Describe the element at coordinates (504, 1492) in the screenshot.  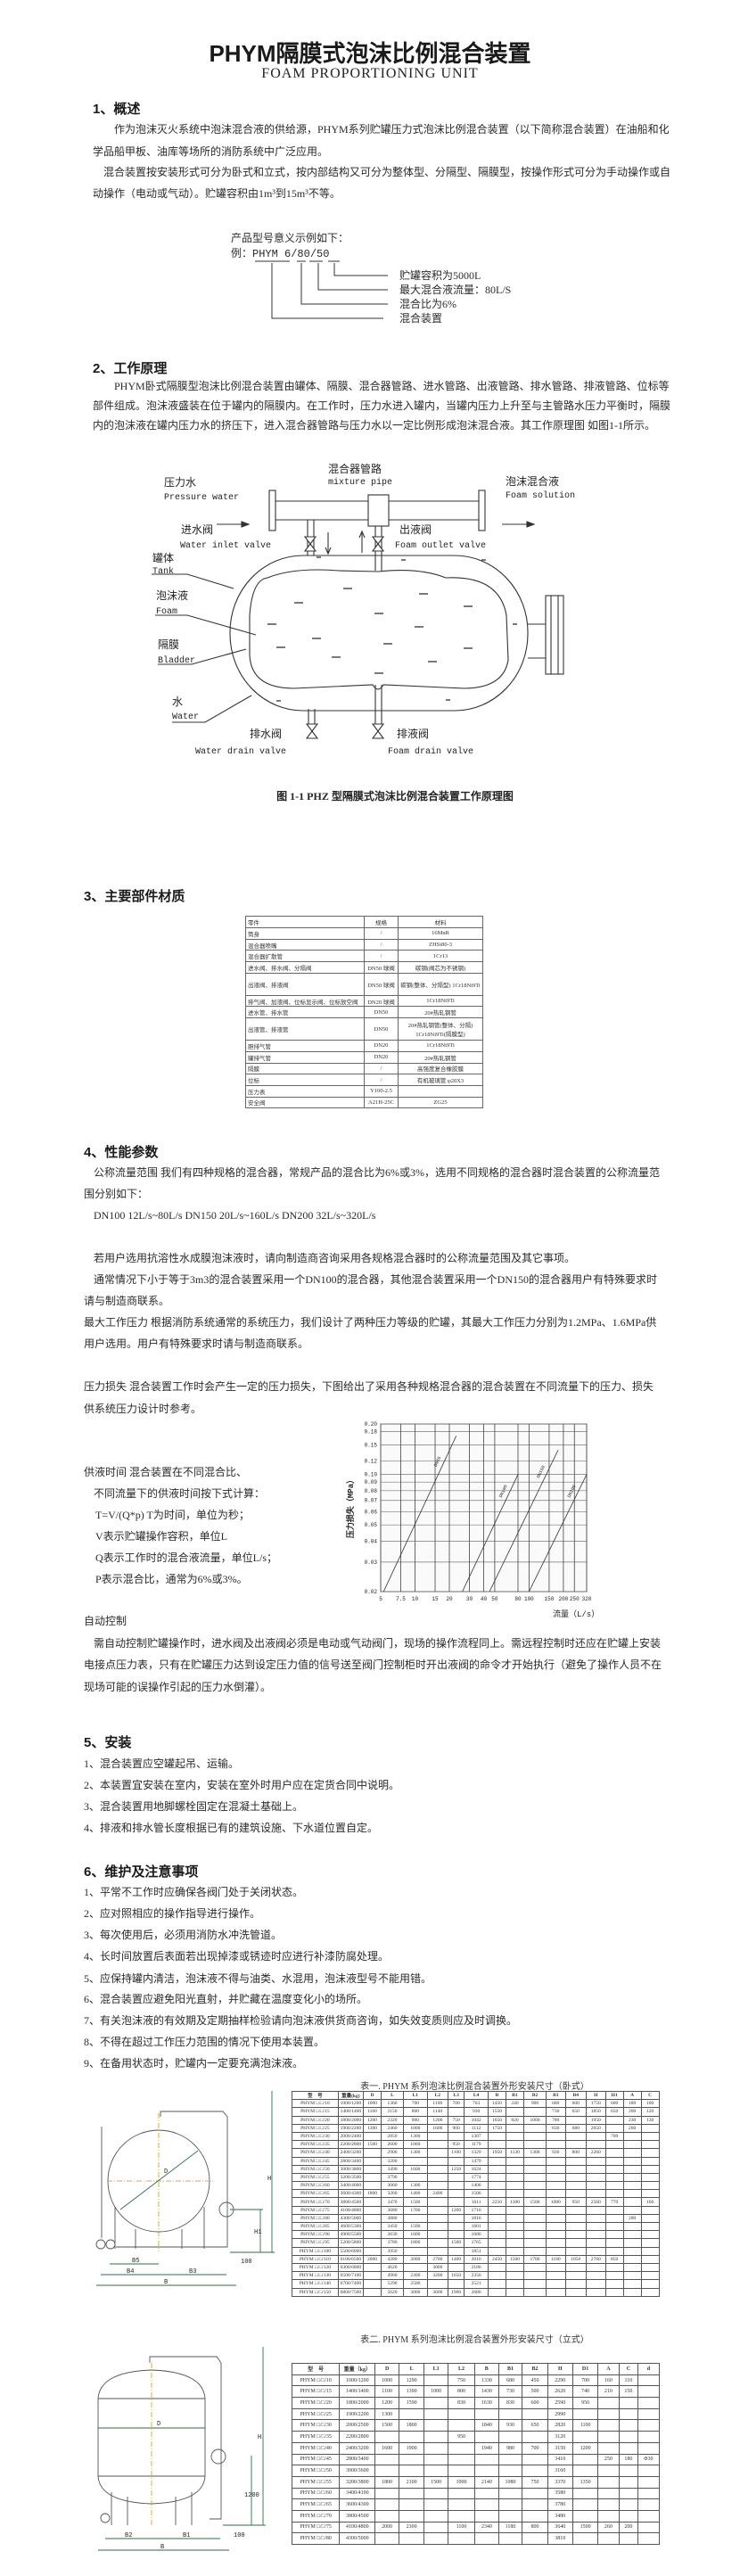
I see `series-label: DN100` at that location.